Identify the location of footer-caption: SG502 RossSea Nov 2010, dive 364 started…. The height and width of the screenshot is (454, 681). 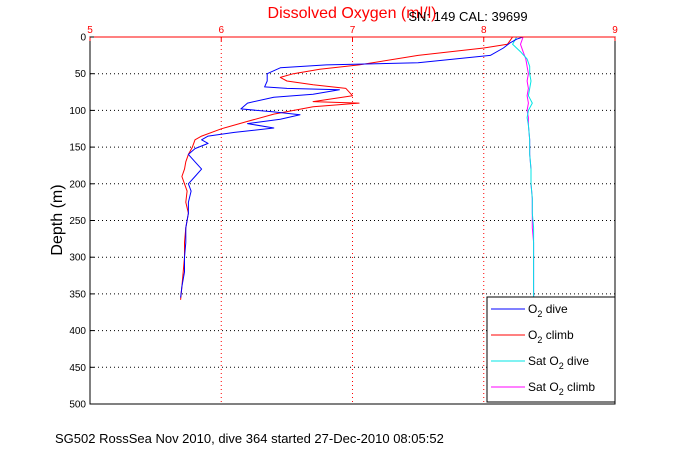
(249, 438).